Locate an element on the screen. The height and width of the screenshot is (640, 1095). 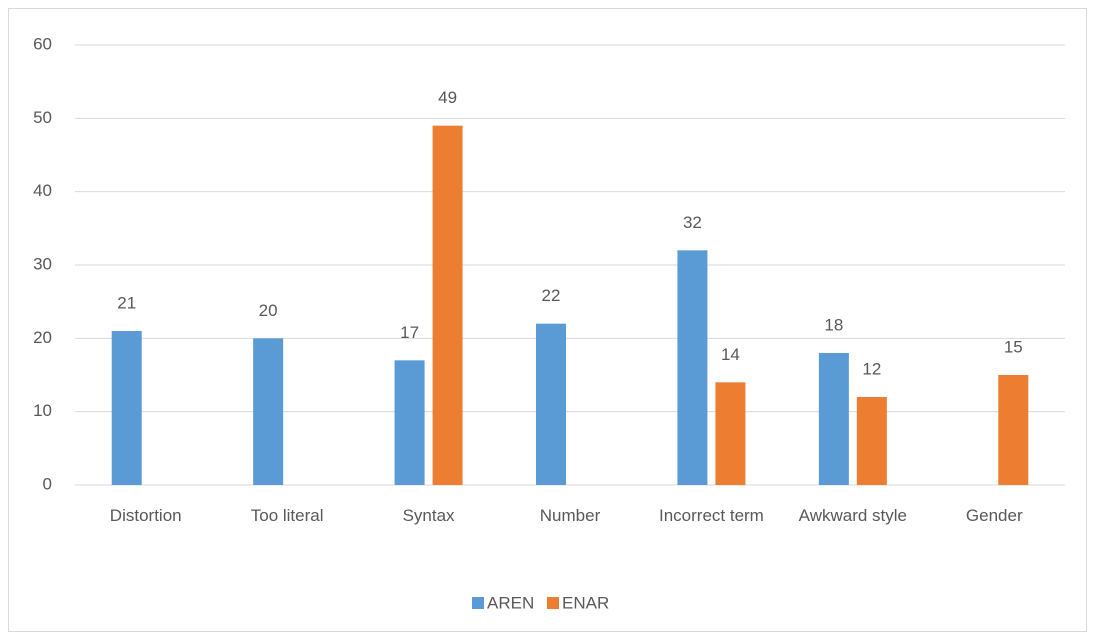
x-tick-label: Number is located at coordinates (570, 515).